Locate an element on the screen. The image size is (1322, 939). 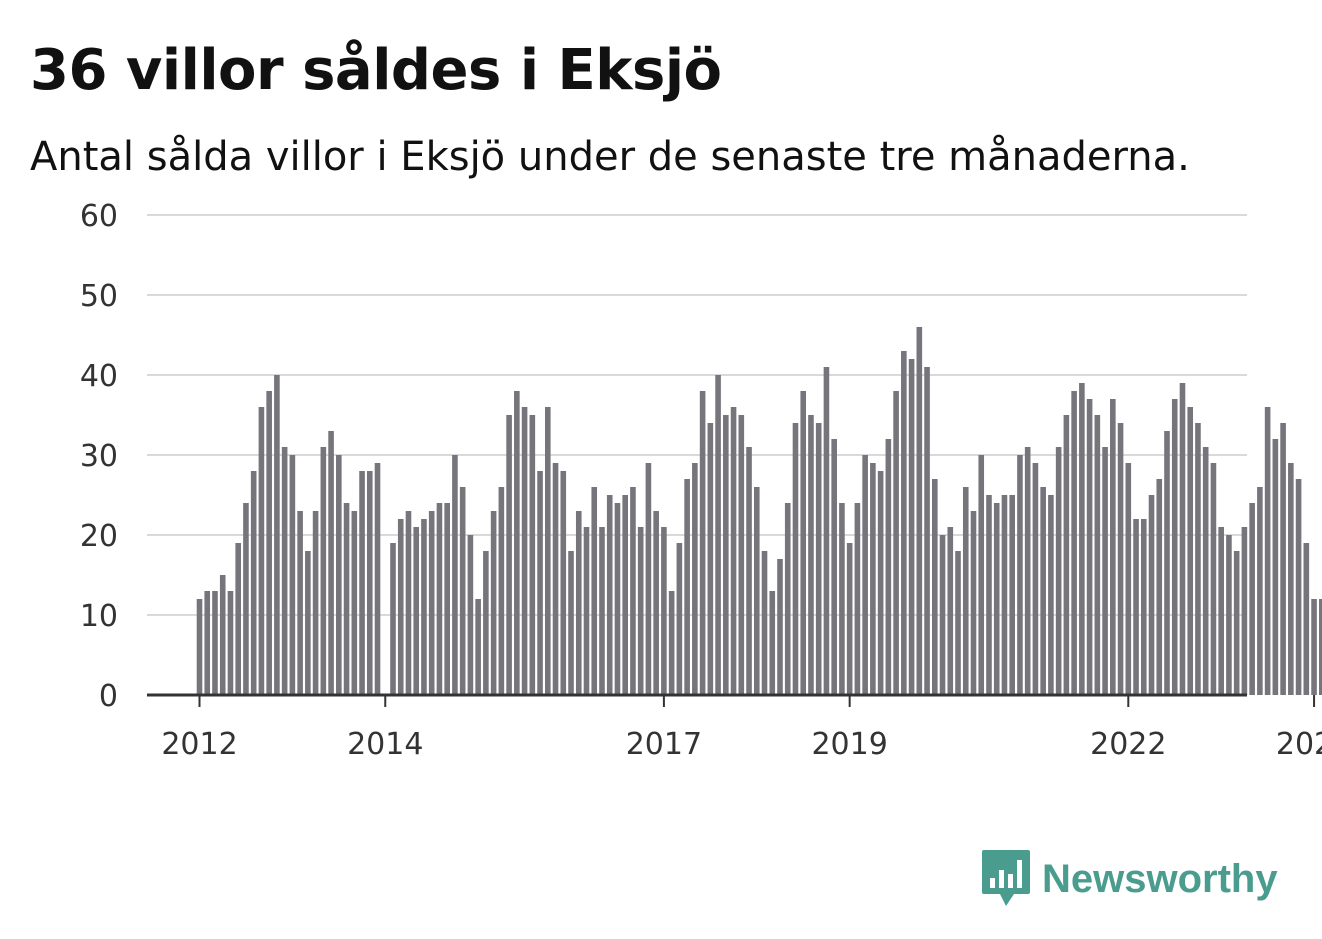
brand-logo: Newsworthy is located at coordinates (1129, 879).